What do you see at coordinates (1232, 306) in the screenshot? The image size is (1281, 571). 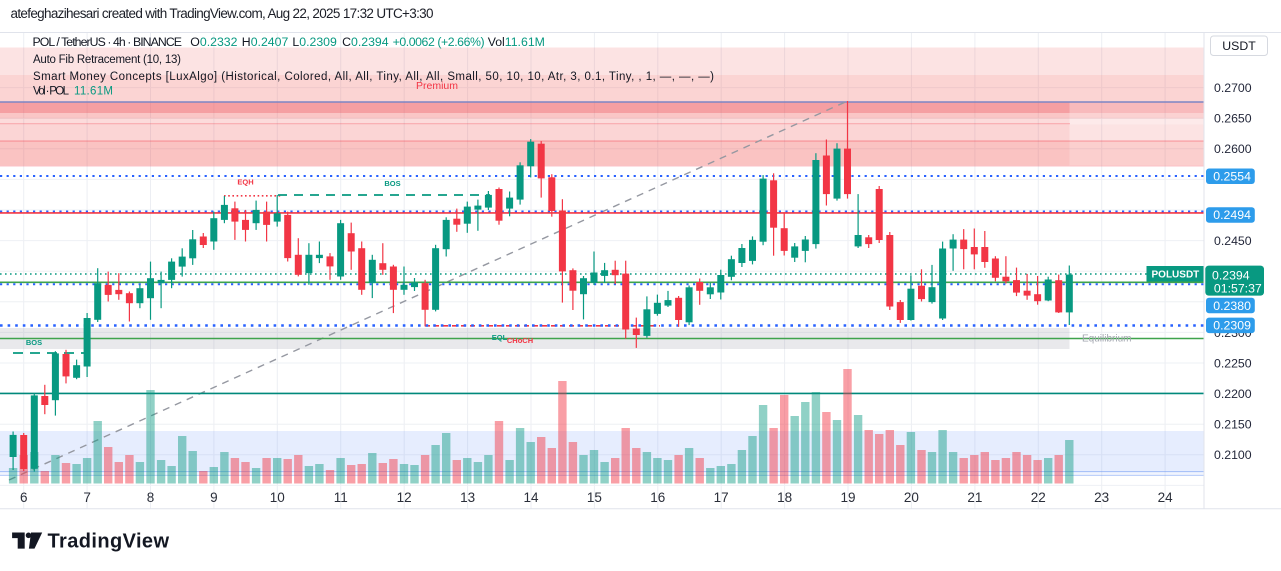 I see `svg-text: 0.2380` at bounding box center [1232, 306].